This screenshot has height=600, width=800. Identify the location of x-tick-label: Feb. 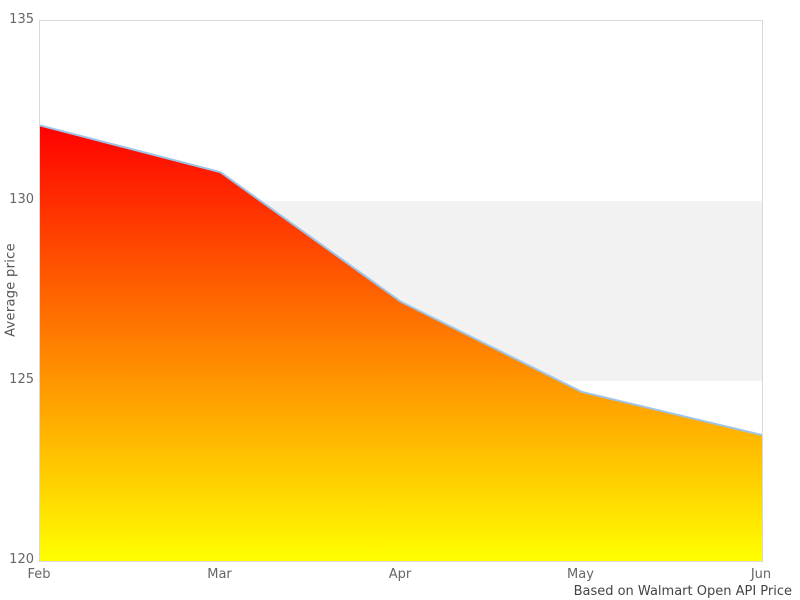
(39, 574).